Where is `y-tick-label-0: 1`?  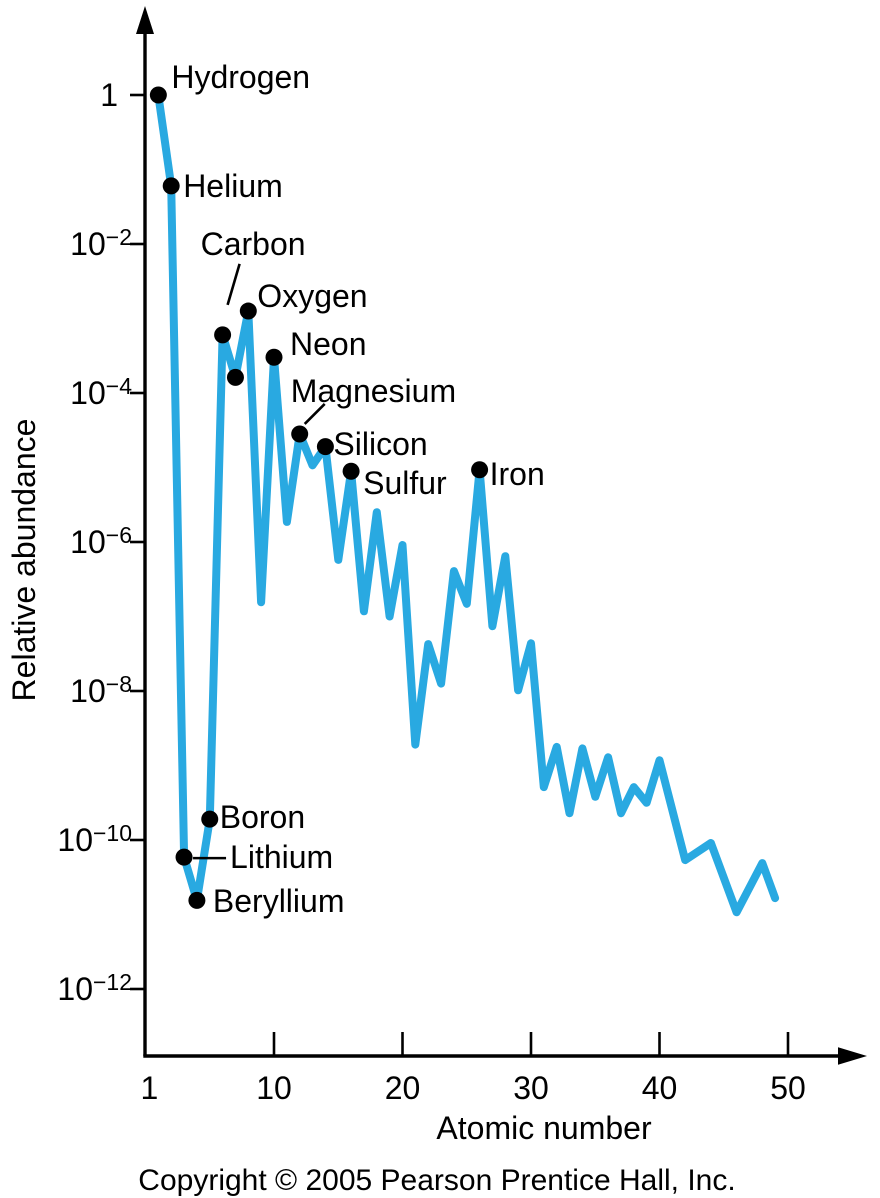 y-tick-label-0: 1 is located at coordinates (109, 95).